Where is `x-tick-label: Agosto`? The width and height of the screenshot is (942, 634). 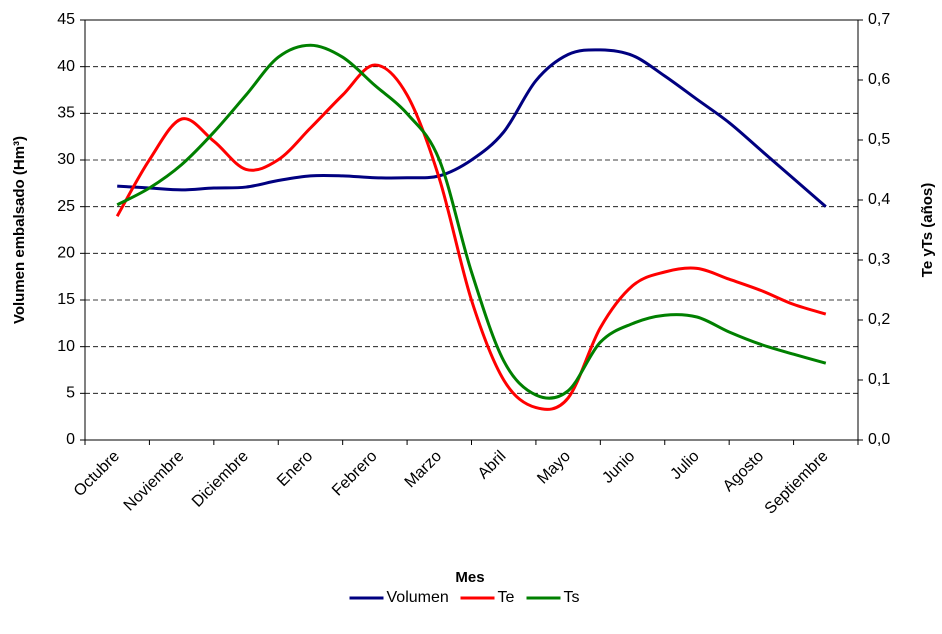 x-tick-label: Agosto is located at coordinates (743, 471).